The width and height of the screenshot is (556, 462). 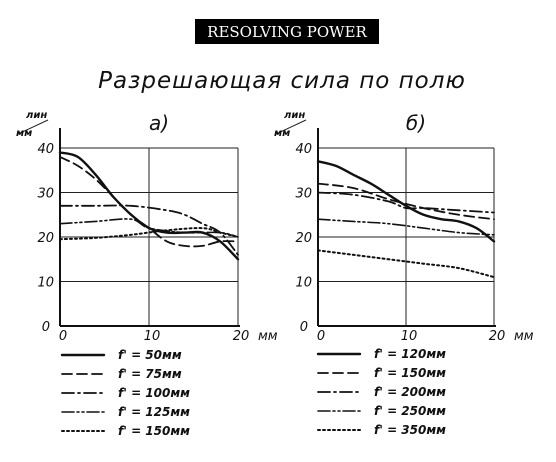 What do you see at coordinates (410, 430) in the screenshot?
I see `legend-label-5: f' = 350мм` at bounding box center [410, 430].